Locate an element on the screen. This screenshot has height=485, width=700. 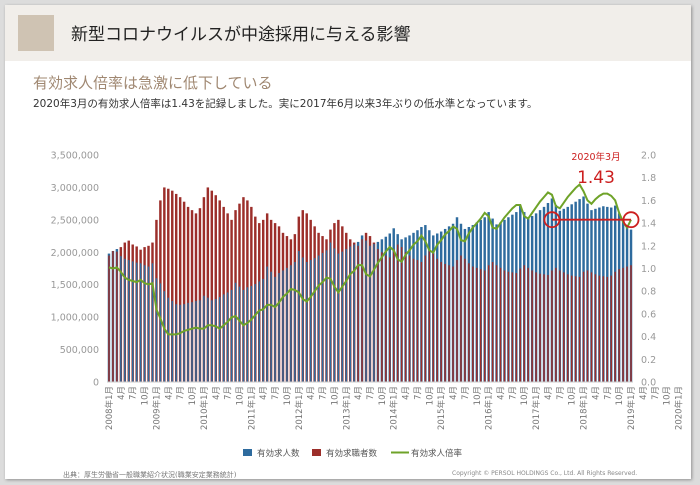
y-left-tick-label: 3,000,000 is located at coordinates (75, 188).